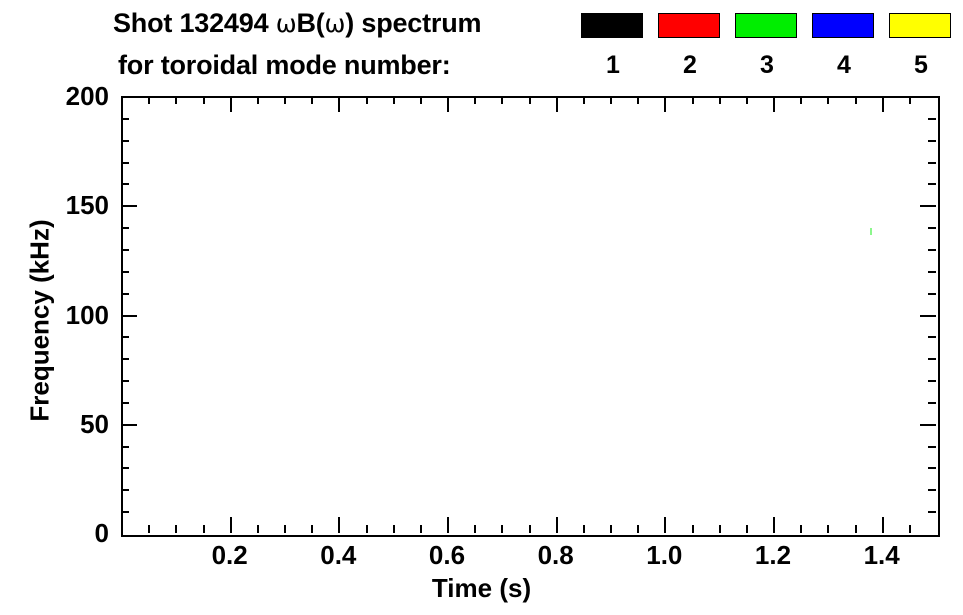 This screenshot has width=963, height=615. I want to click on legend-item-mode-3: 3, so click(767, 52).